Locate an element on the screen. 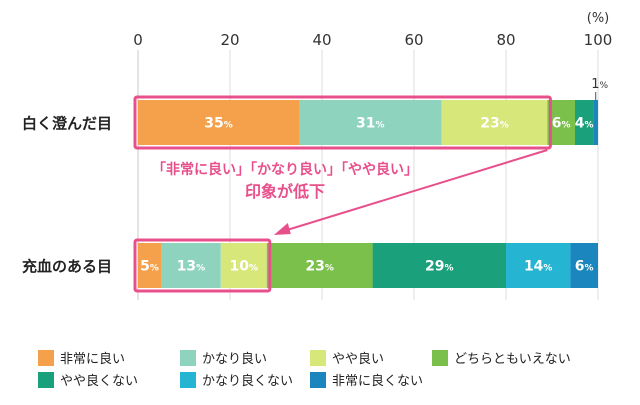 This screenshot has height=405, width=640. legend-item: かなり良い is located at coordinates (223, 357).